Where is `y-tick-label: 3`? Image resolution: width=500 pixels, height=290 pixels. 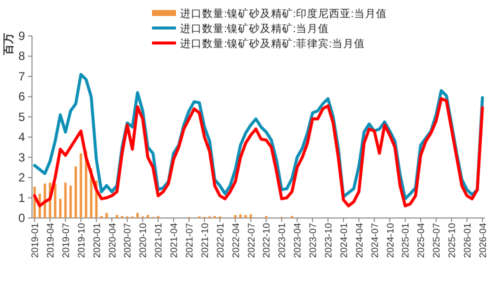
y-tick-label: 3 is located at coordinates (22, 157).